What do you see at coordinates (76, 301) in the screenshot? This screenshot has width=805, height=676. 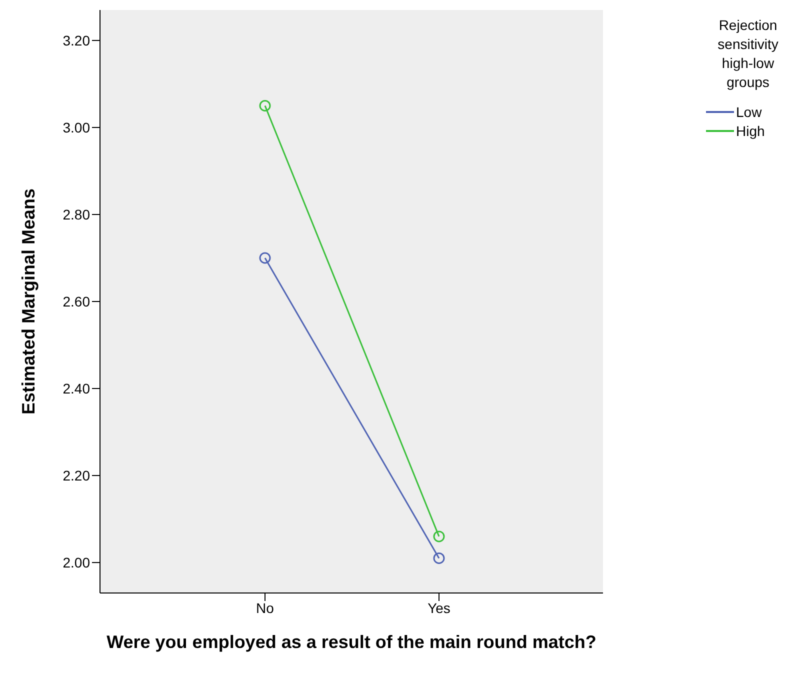 I see `y-tick-label: 2.60` at bounding box center [76, 301].